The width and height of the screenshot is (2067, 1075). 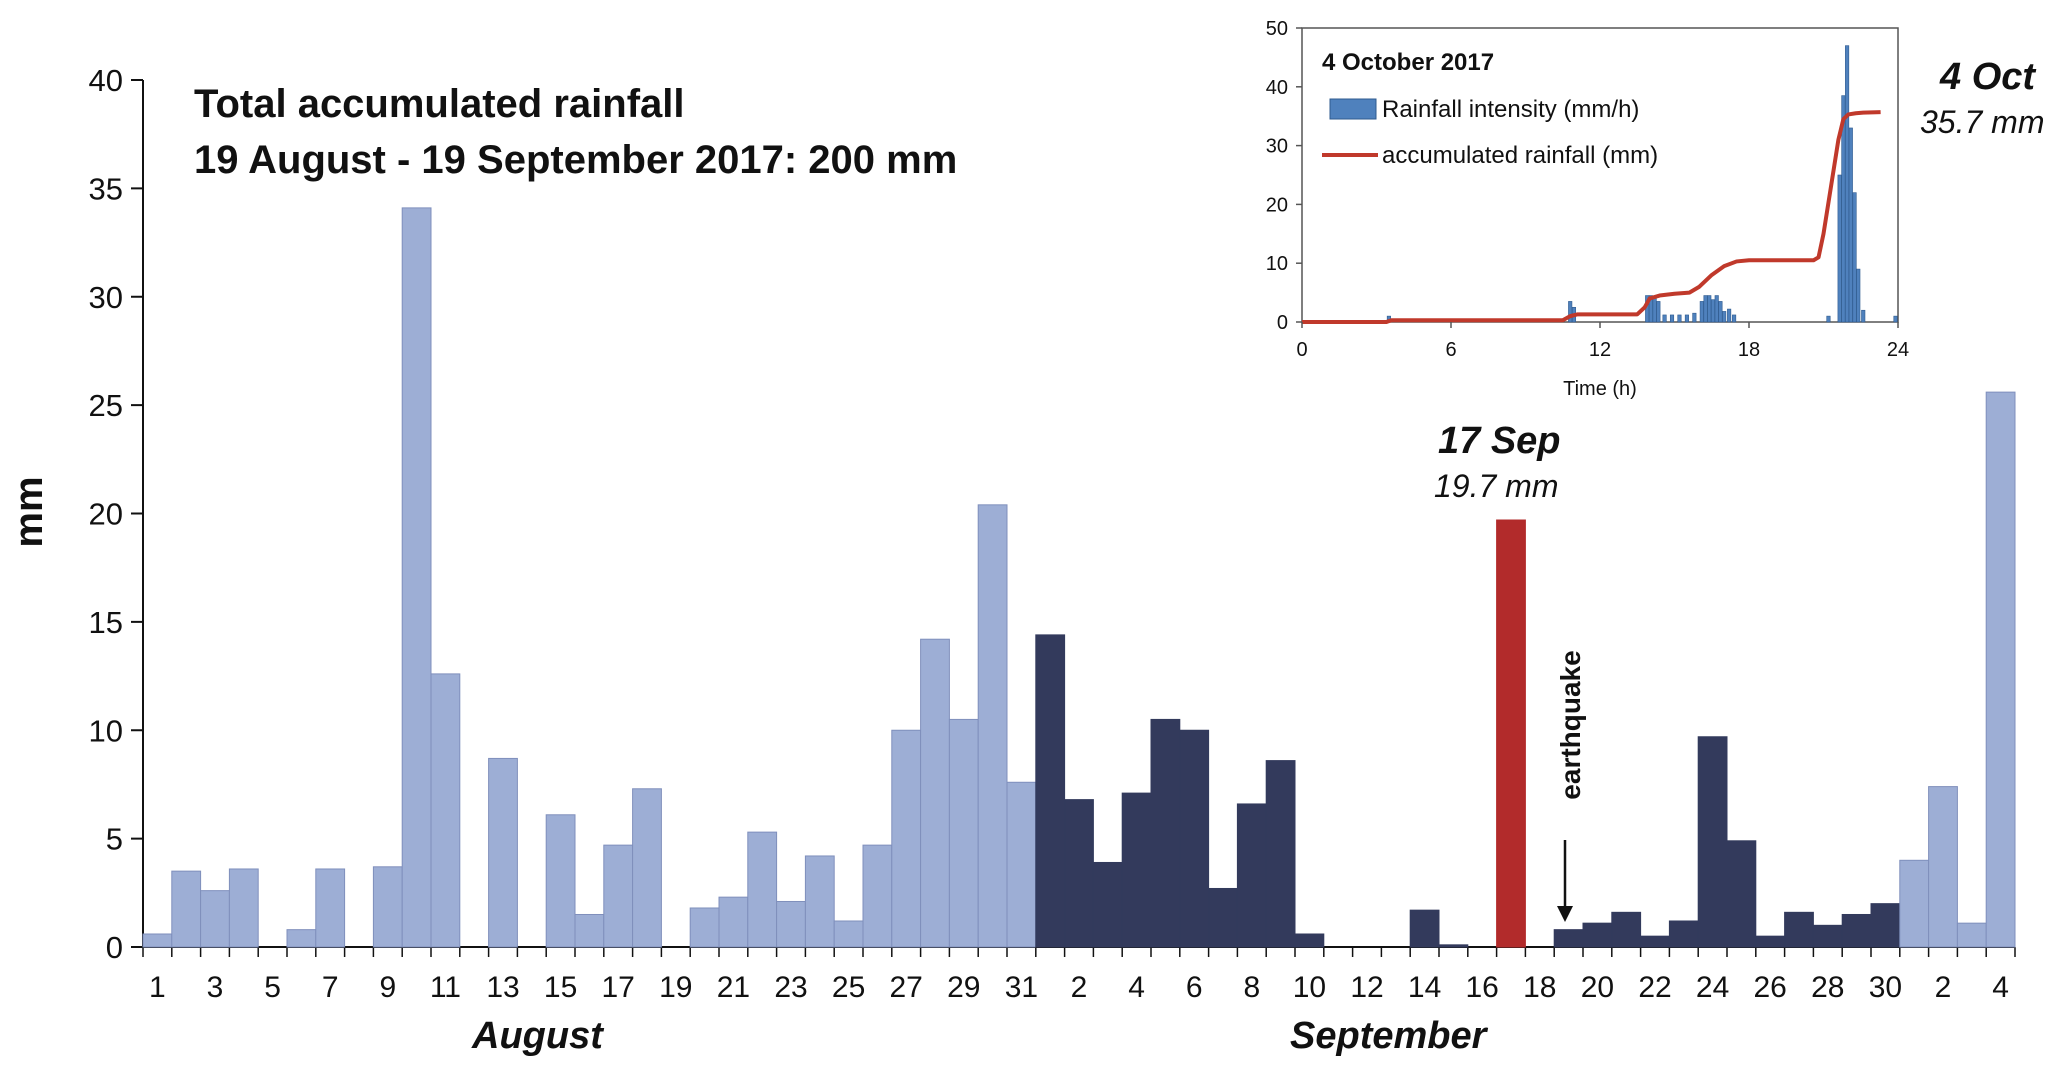 I want to click on inset-title: 4 October 2017, so click(x=1408, y=62).